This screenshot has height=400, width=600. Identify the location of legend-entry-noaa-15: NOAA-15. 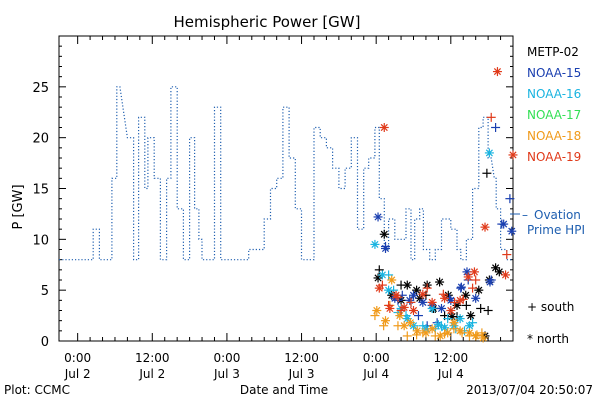
(554, 73).